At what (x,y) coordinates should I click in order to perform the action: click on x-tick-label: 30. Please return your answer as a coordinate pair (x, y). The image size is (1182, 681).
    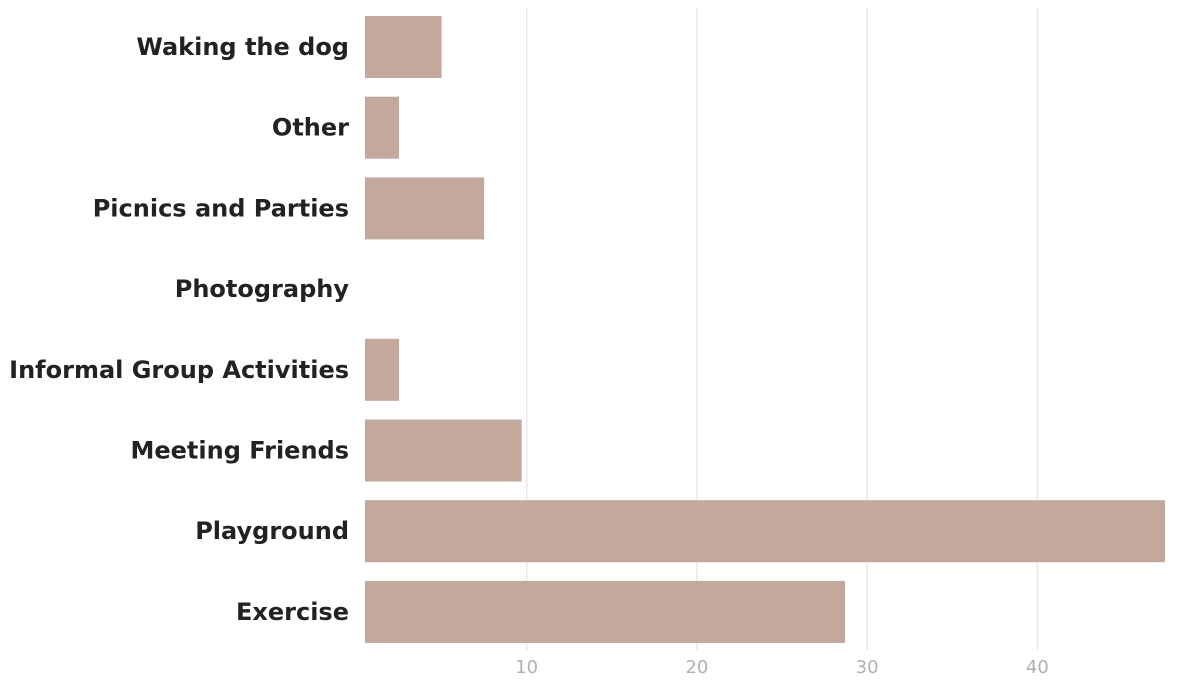
    Looking at the image, I should click on (867, 667).